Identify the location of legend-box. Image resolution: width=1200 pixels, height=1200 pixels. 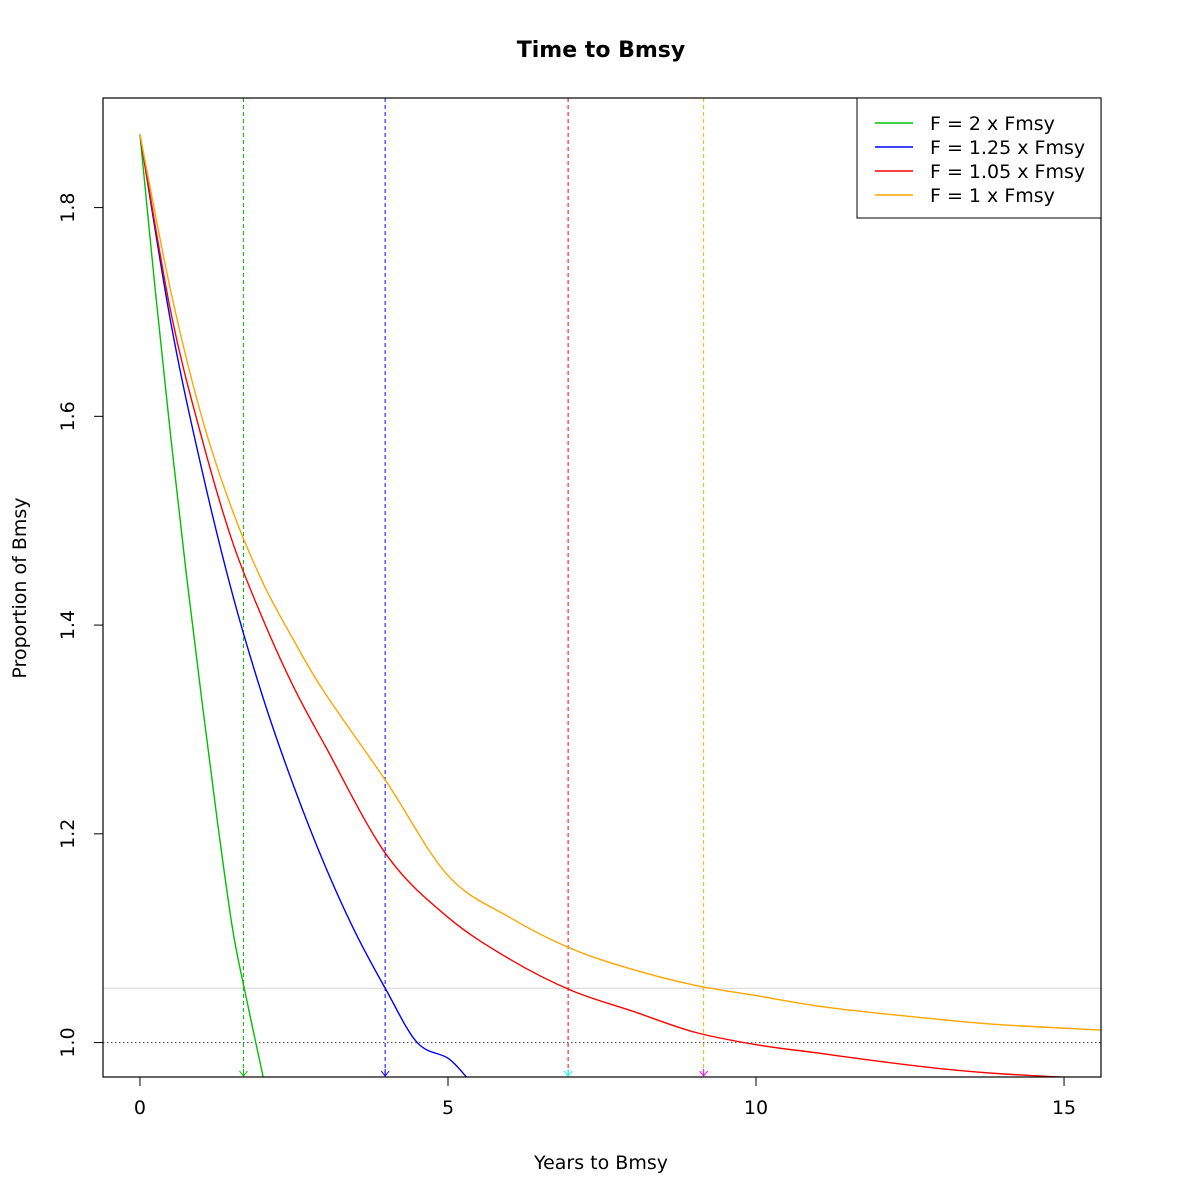
(979, 158).